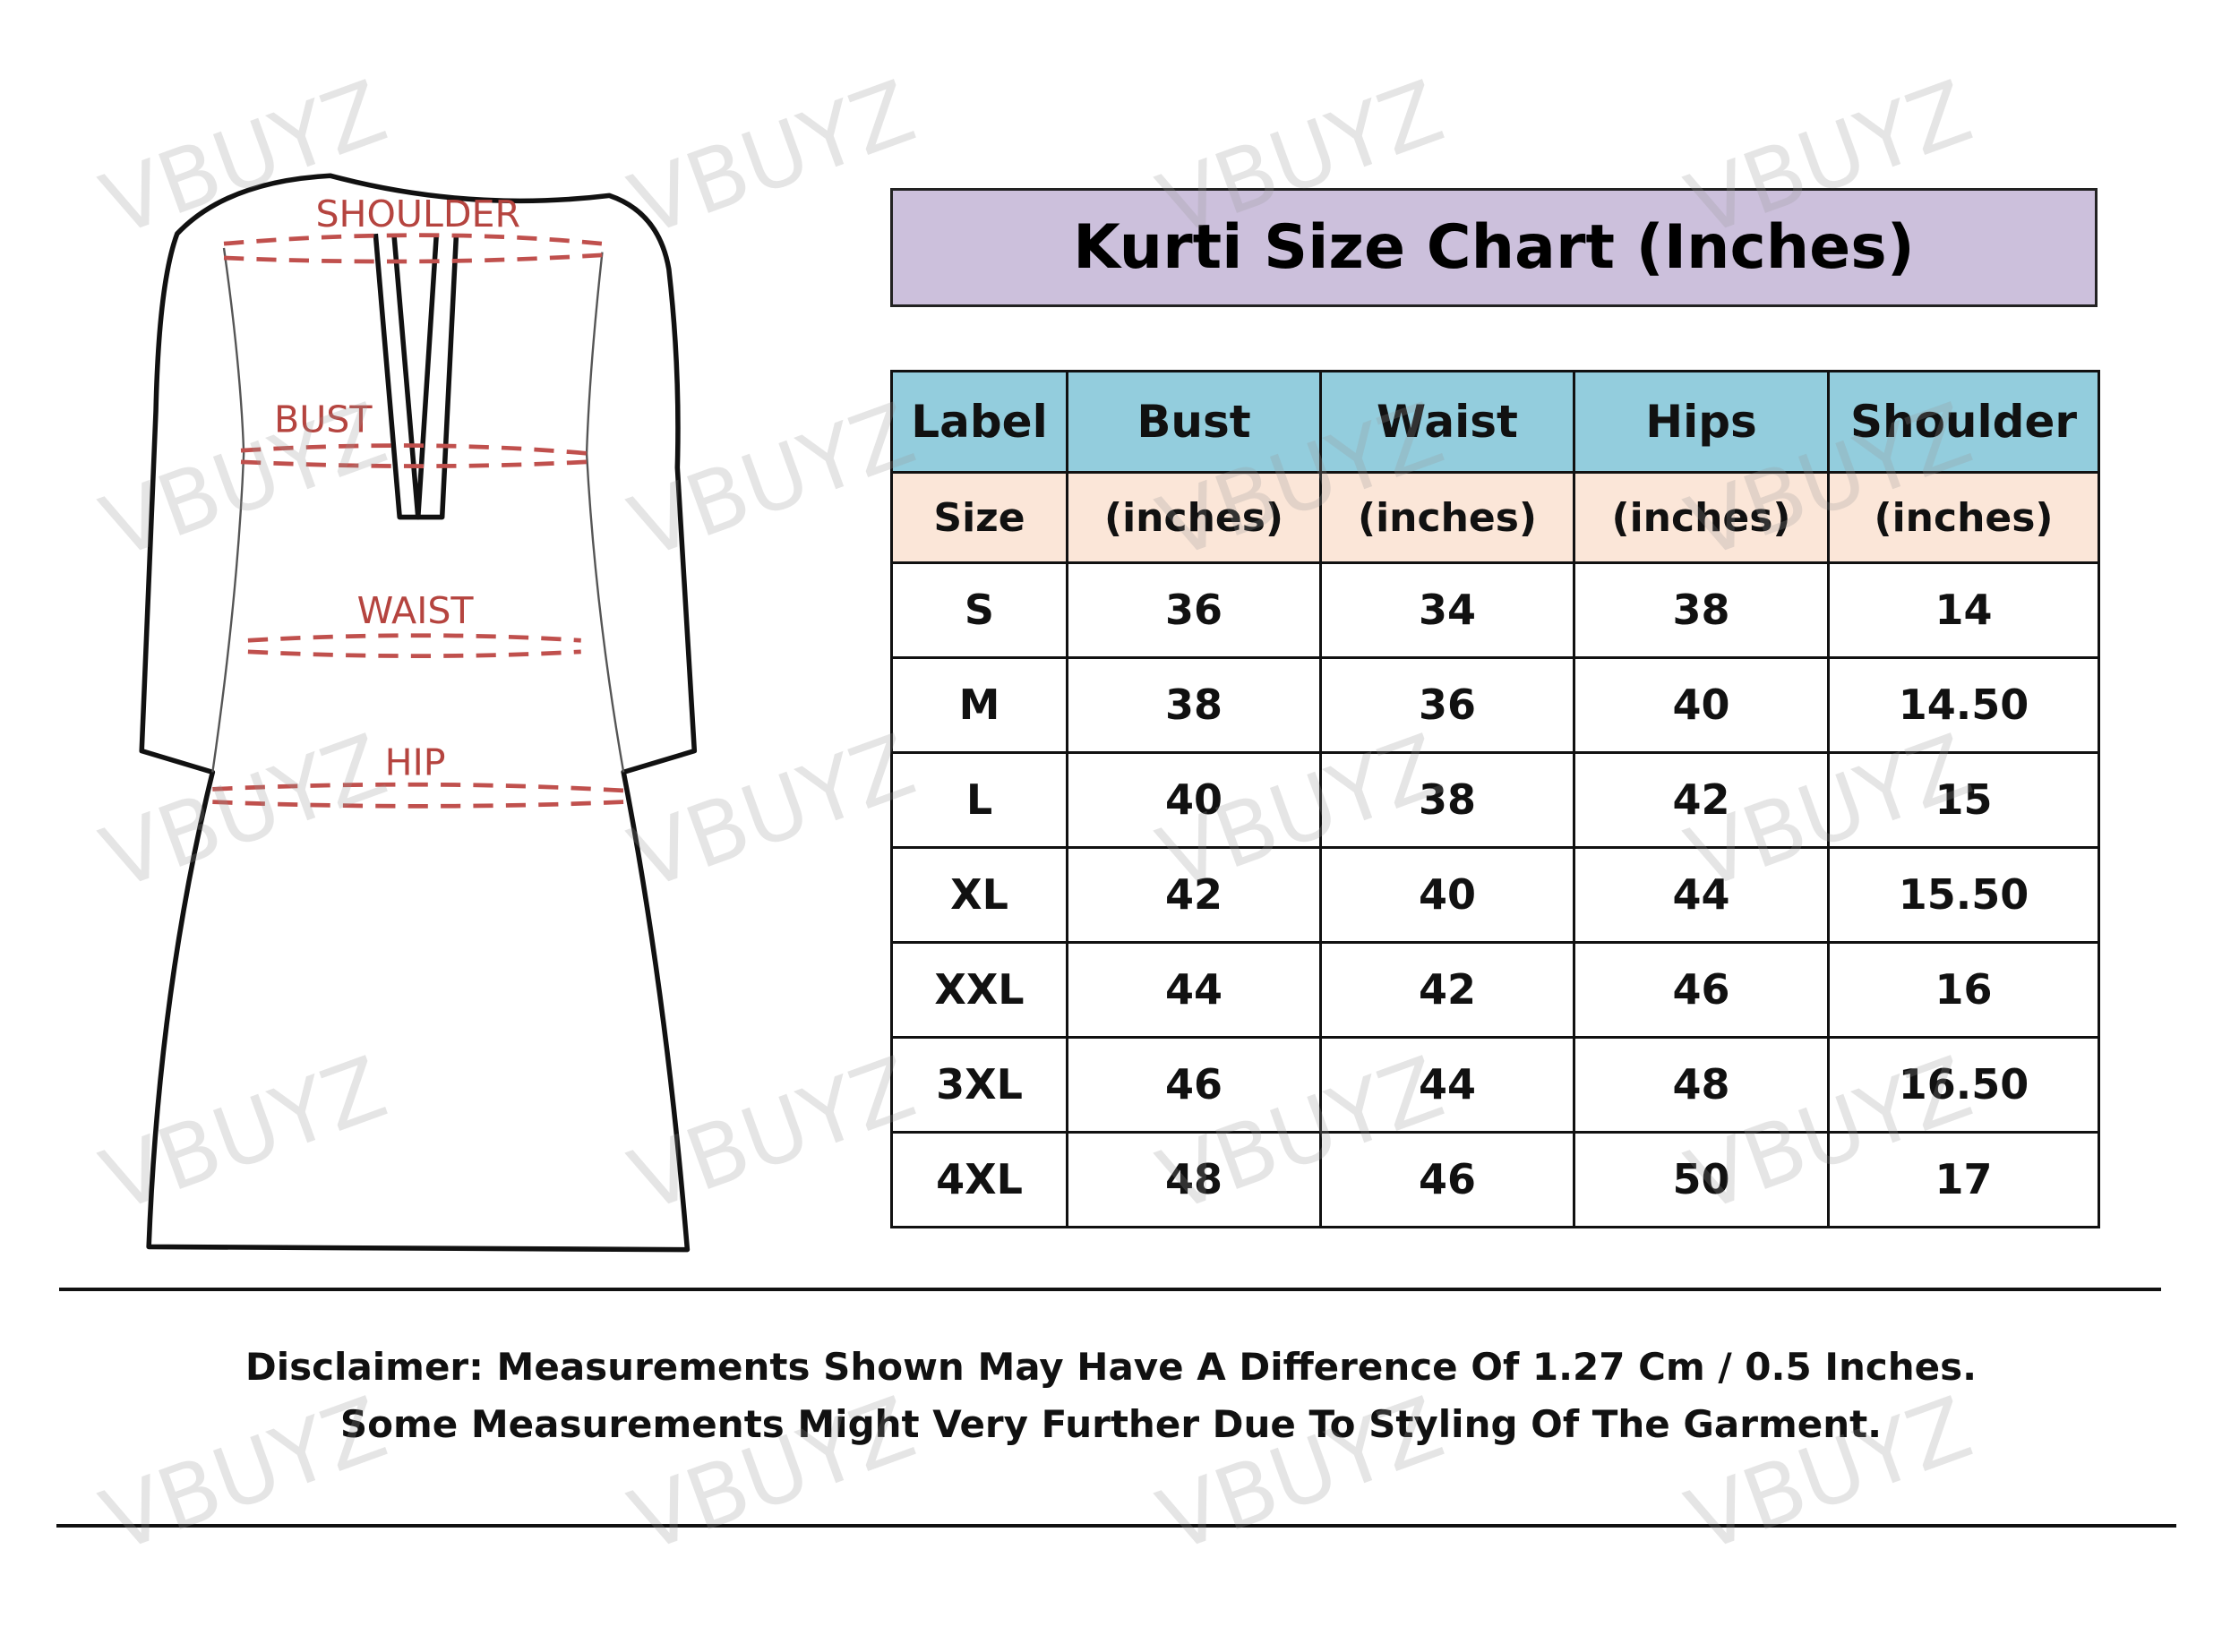 The image size is (2222, 1652). What do you see at coordinates (1963, 704) in the screenshot?
I see `measurement-cell: 14.50` at bounding box center [1963, 704].